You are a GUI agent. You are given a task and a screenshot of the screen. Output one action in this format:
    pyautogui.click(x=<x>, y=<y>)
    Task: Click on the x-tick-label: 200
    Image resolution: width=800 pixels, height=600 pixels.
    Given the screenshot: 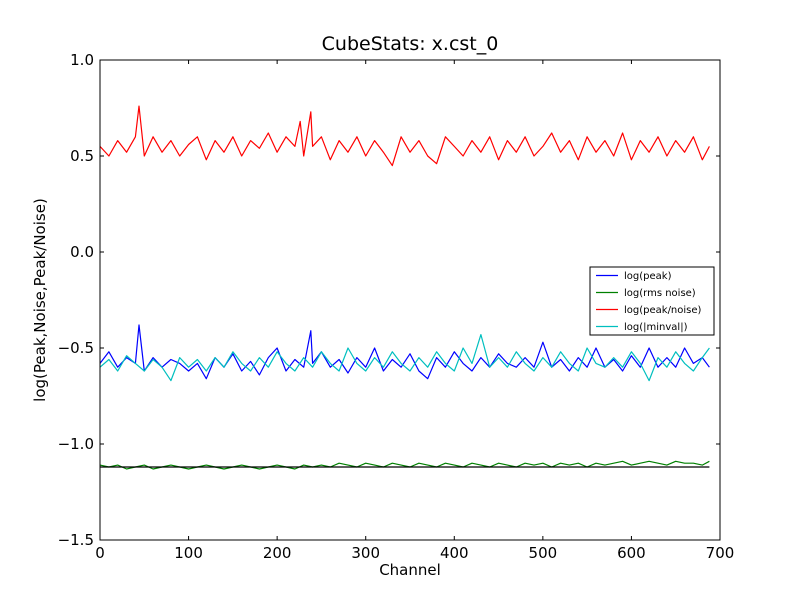 What is the action you would take?
    pyautogui.click(x=277, y=553)
    